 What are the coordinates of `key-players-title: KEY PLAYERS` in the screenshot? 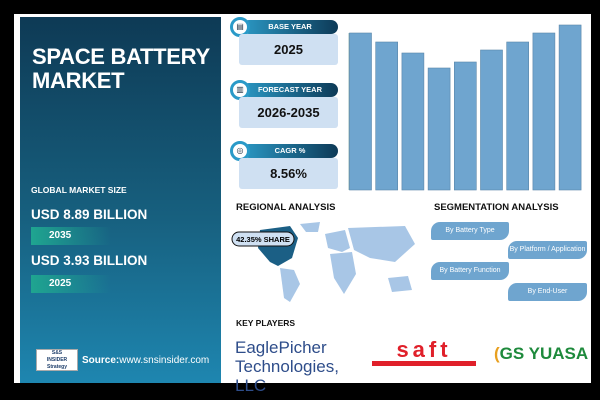 It's located at (266, 323).